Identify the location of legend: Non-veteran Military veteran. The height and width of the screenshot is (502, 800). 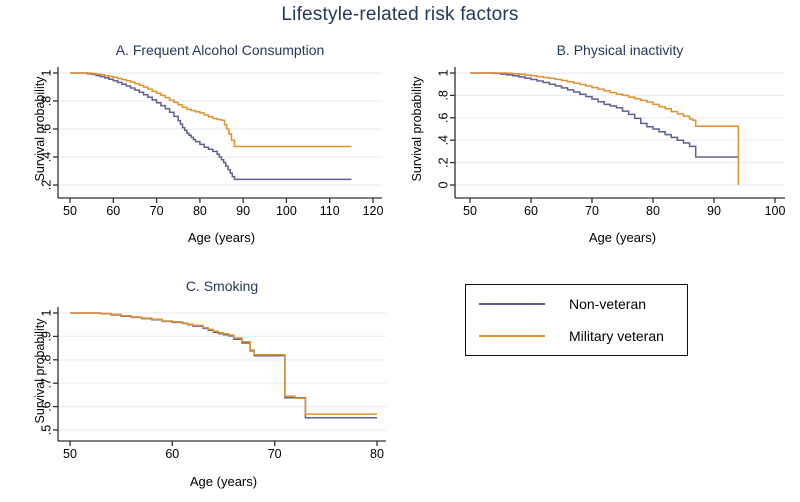
(576, 320).